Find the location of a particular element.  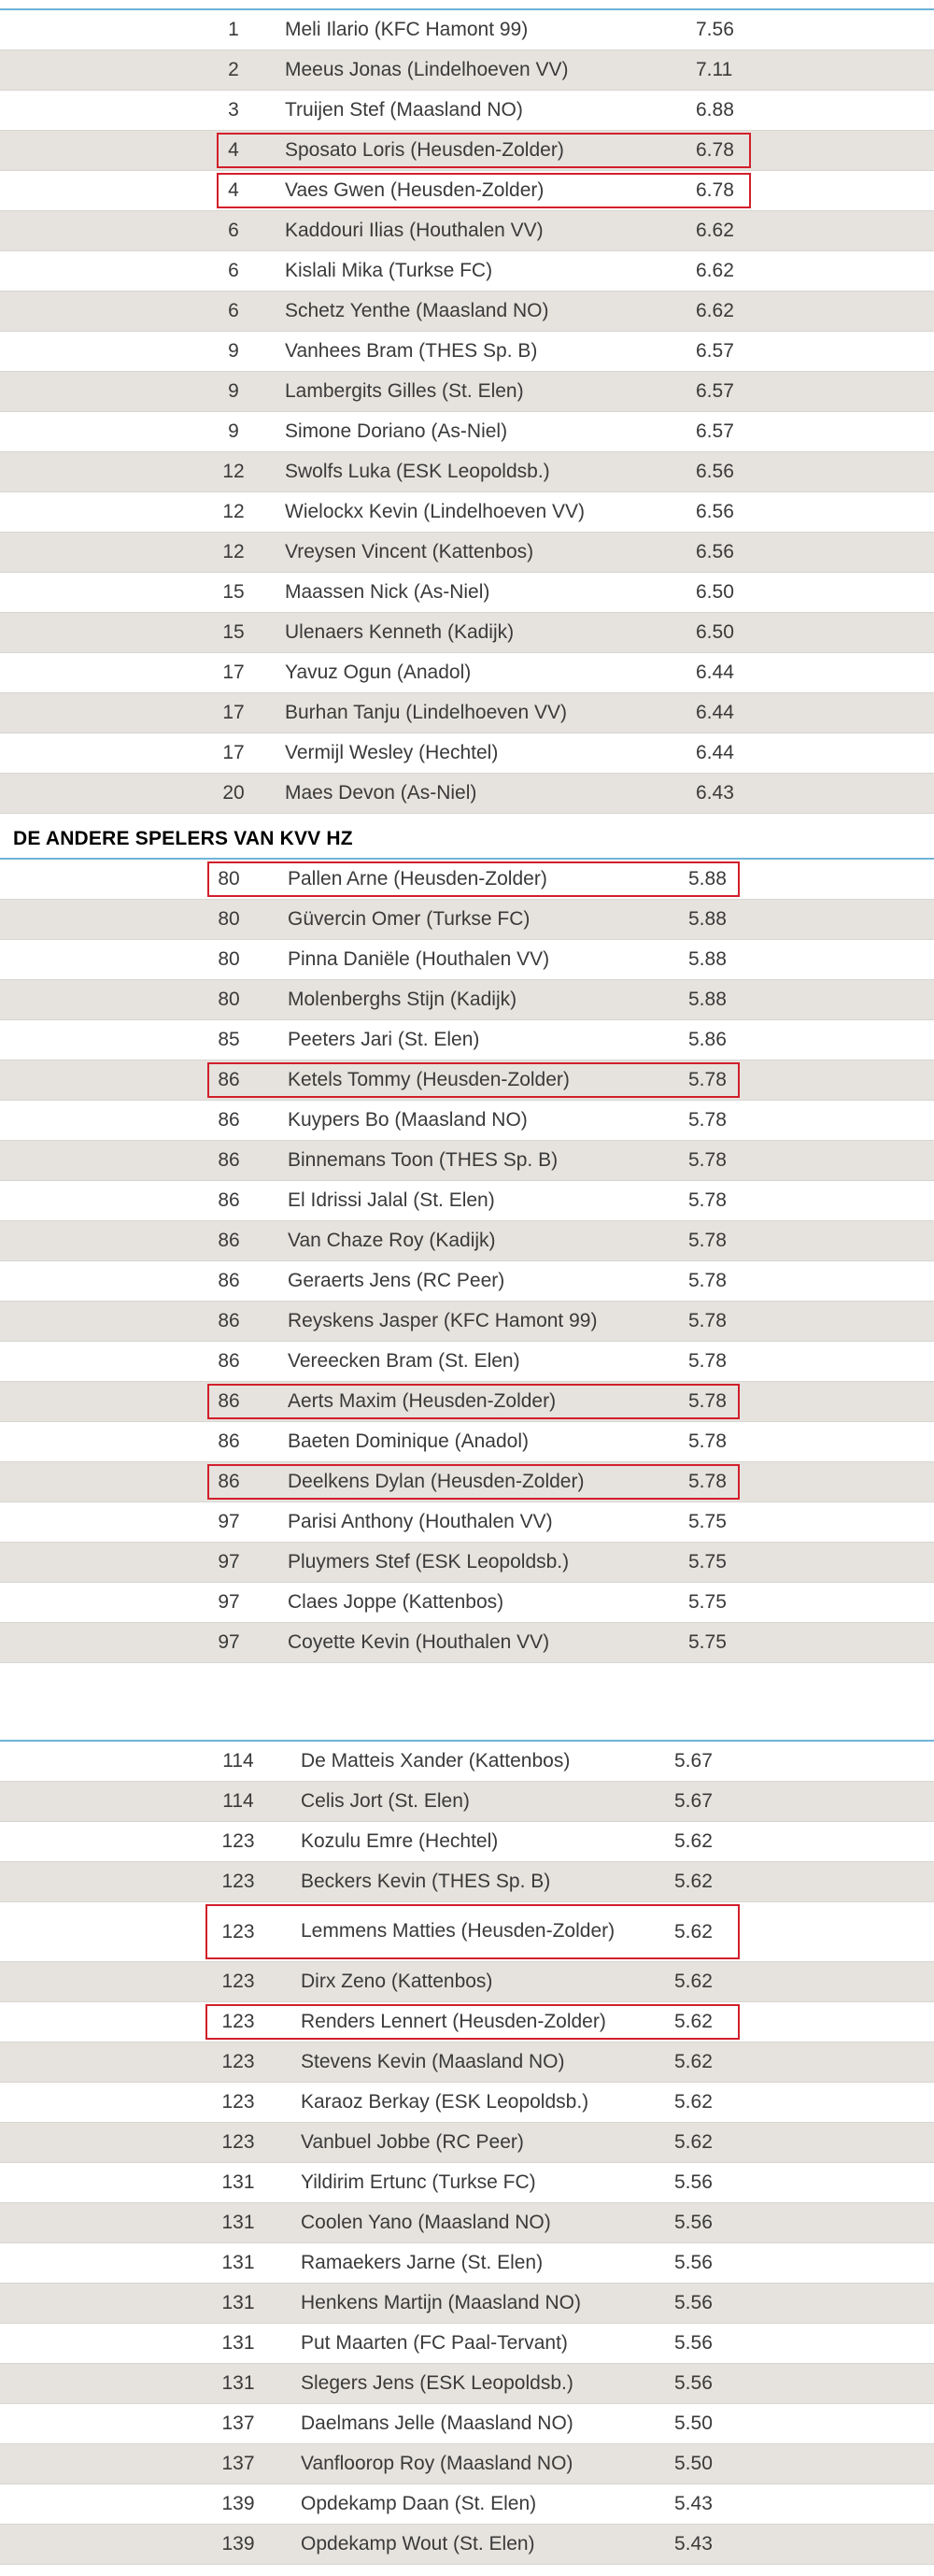

score-cell: 6.78 is located at coordinates (715, 150).